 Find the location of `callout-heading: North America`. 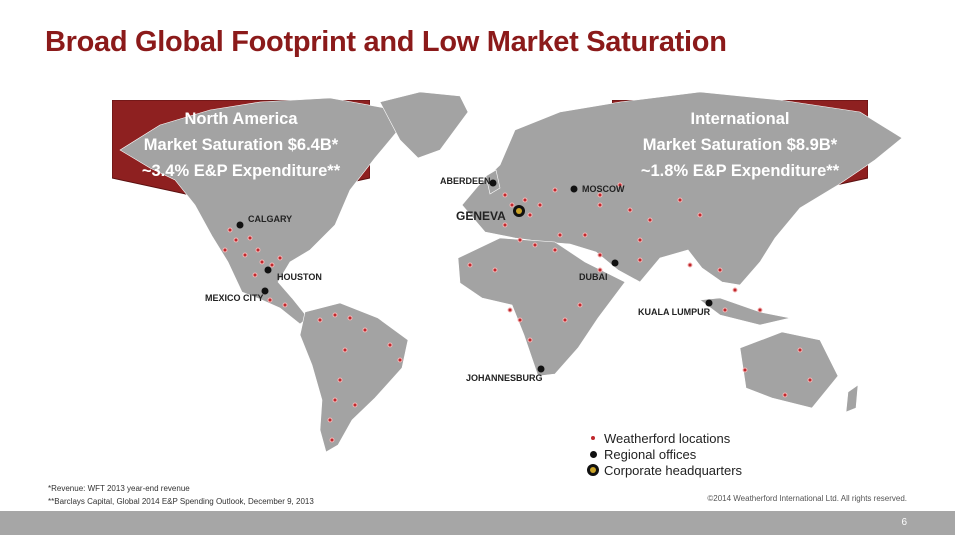

callout-heading: North America is located at coordinates (241, 119).